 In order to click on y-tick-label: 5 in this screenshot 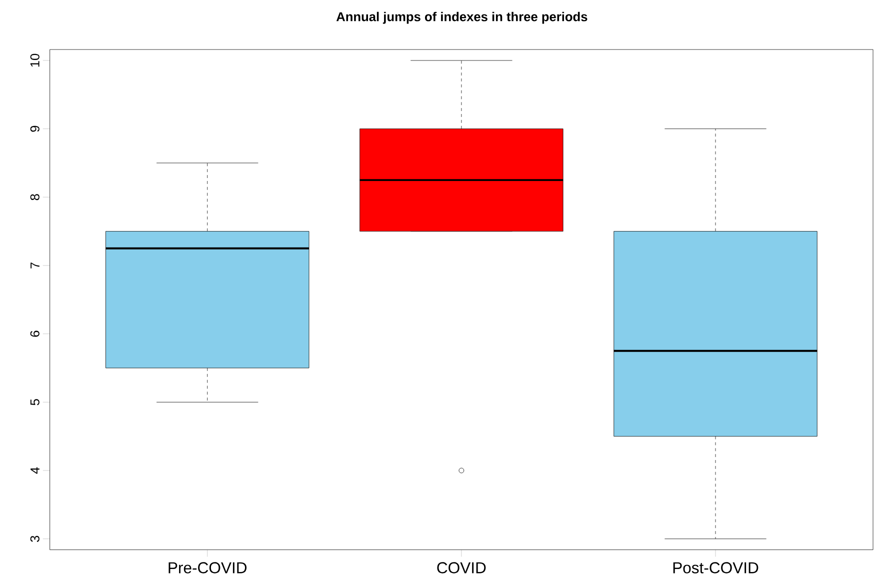, I will do `click(35, 402)`.